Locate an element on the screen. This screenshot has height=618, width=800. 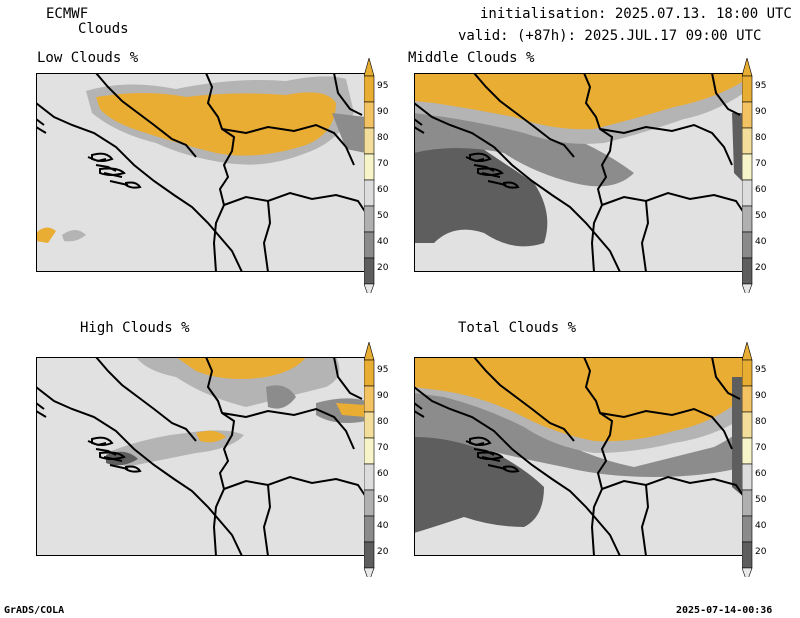
low-clouds-map is located at coordinates (201, 172).